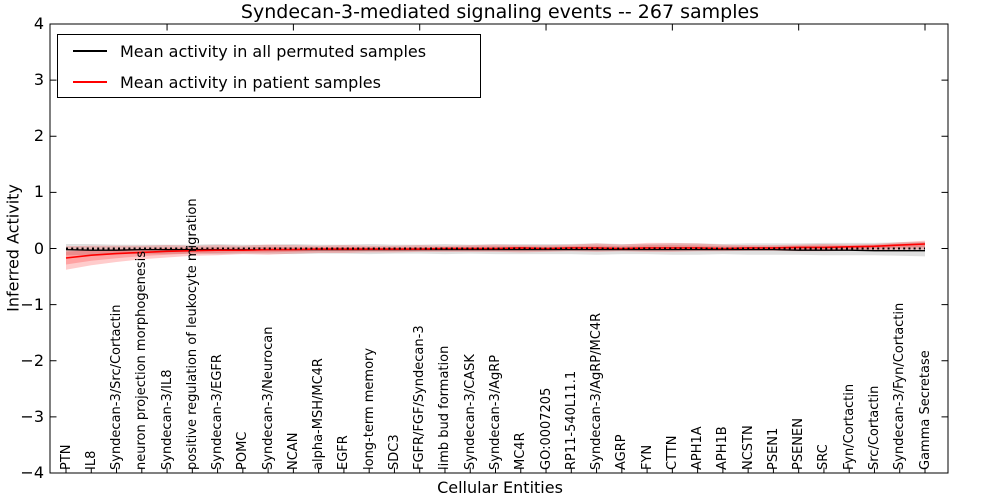 The height and width of the screenshot is (500, 1000). Describe the element at coordinates (91, 460) in the screenshot. I see `x-tick-label: IL8` at that location.